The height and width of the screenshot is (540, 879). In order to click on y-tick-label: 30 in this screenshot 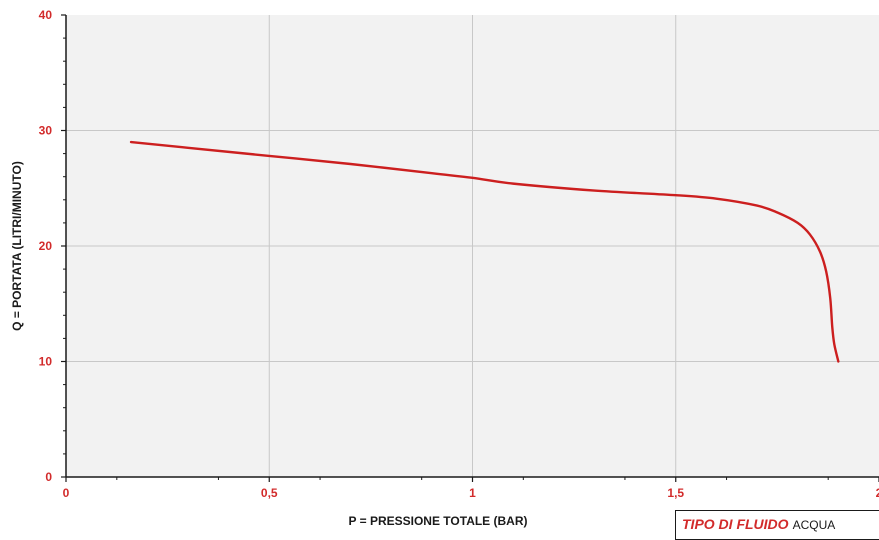, I will do `click(46, 131)`.